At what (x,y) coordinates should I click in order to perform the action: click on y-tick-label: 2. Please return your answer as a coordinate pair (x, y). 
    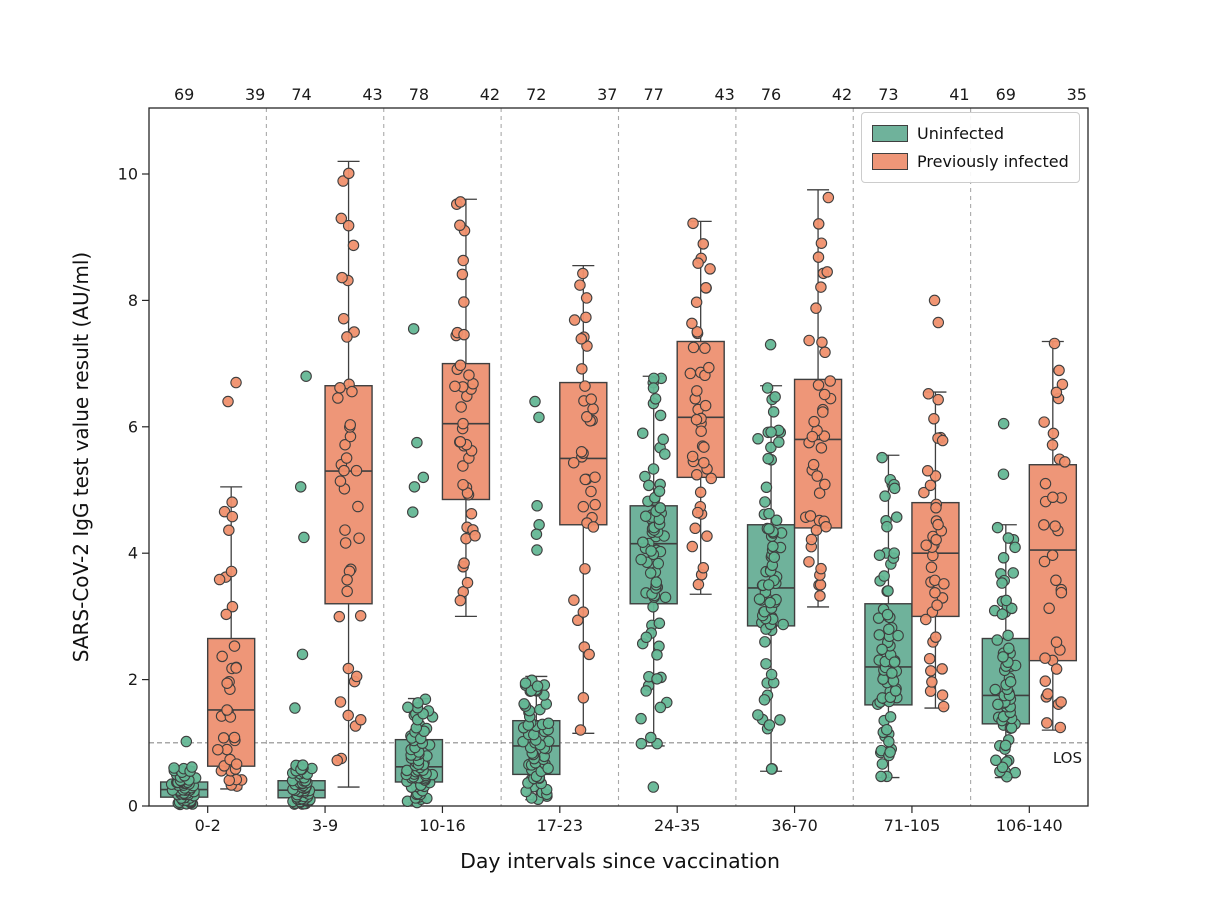
    Looking at the image, I should click on (133, 679).